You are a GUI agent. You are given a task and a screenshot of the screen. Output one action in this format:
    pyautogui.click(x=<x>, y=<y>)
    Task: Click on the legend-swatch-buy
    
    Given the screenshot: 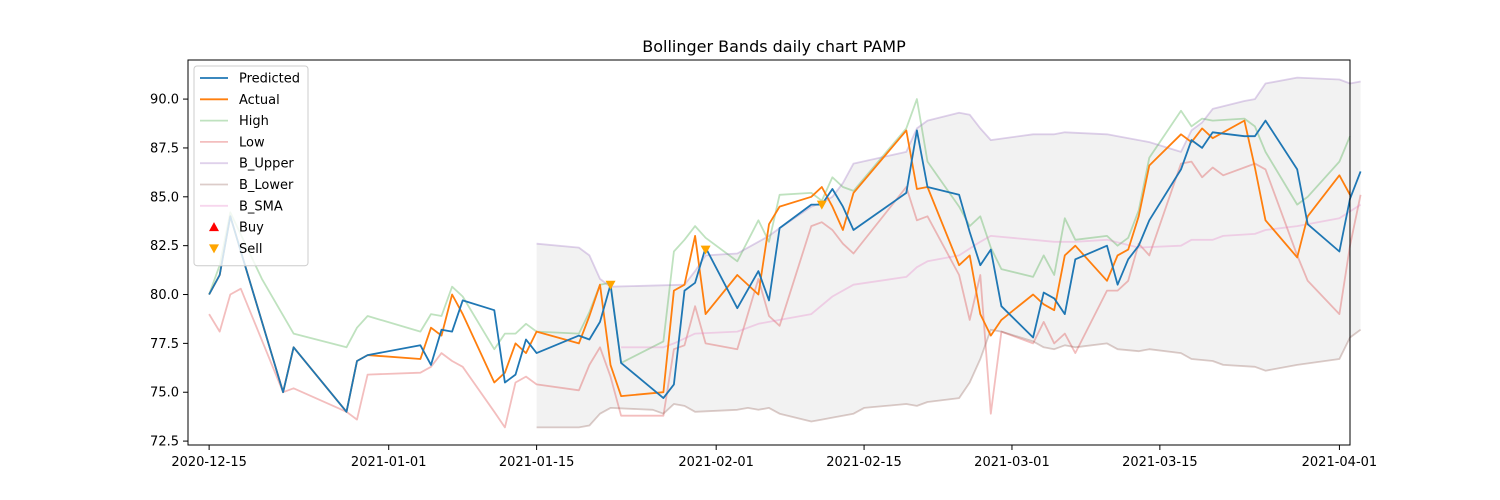 What is the action you would take?
    pyautogui.click(x=214, y=227)
    